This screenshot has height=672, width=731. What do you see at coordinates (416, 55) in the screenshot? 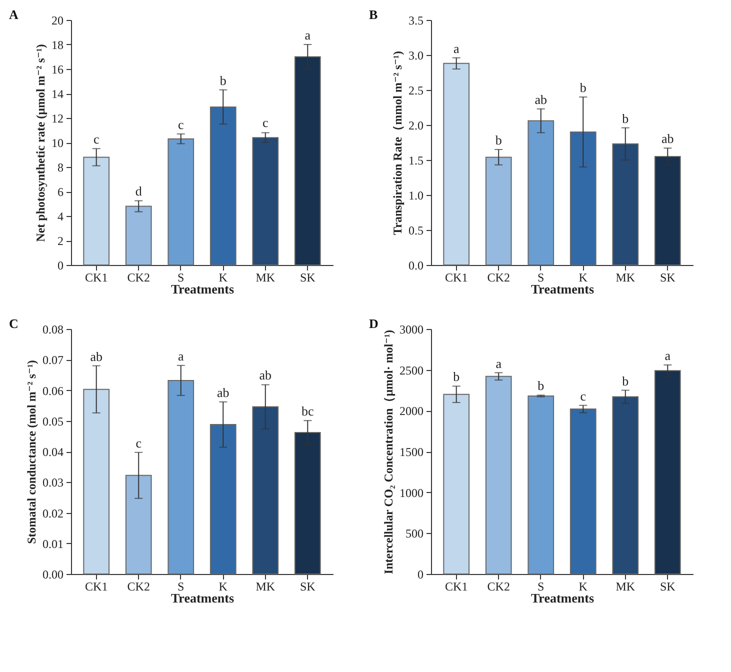
I see `y-tick-label: 3.0` at bounding box center [416, 55].